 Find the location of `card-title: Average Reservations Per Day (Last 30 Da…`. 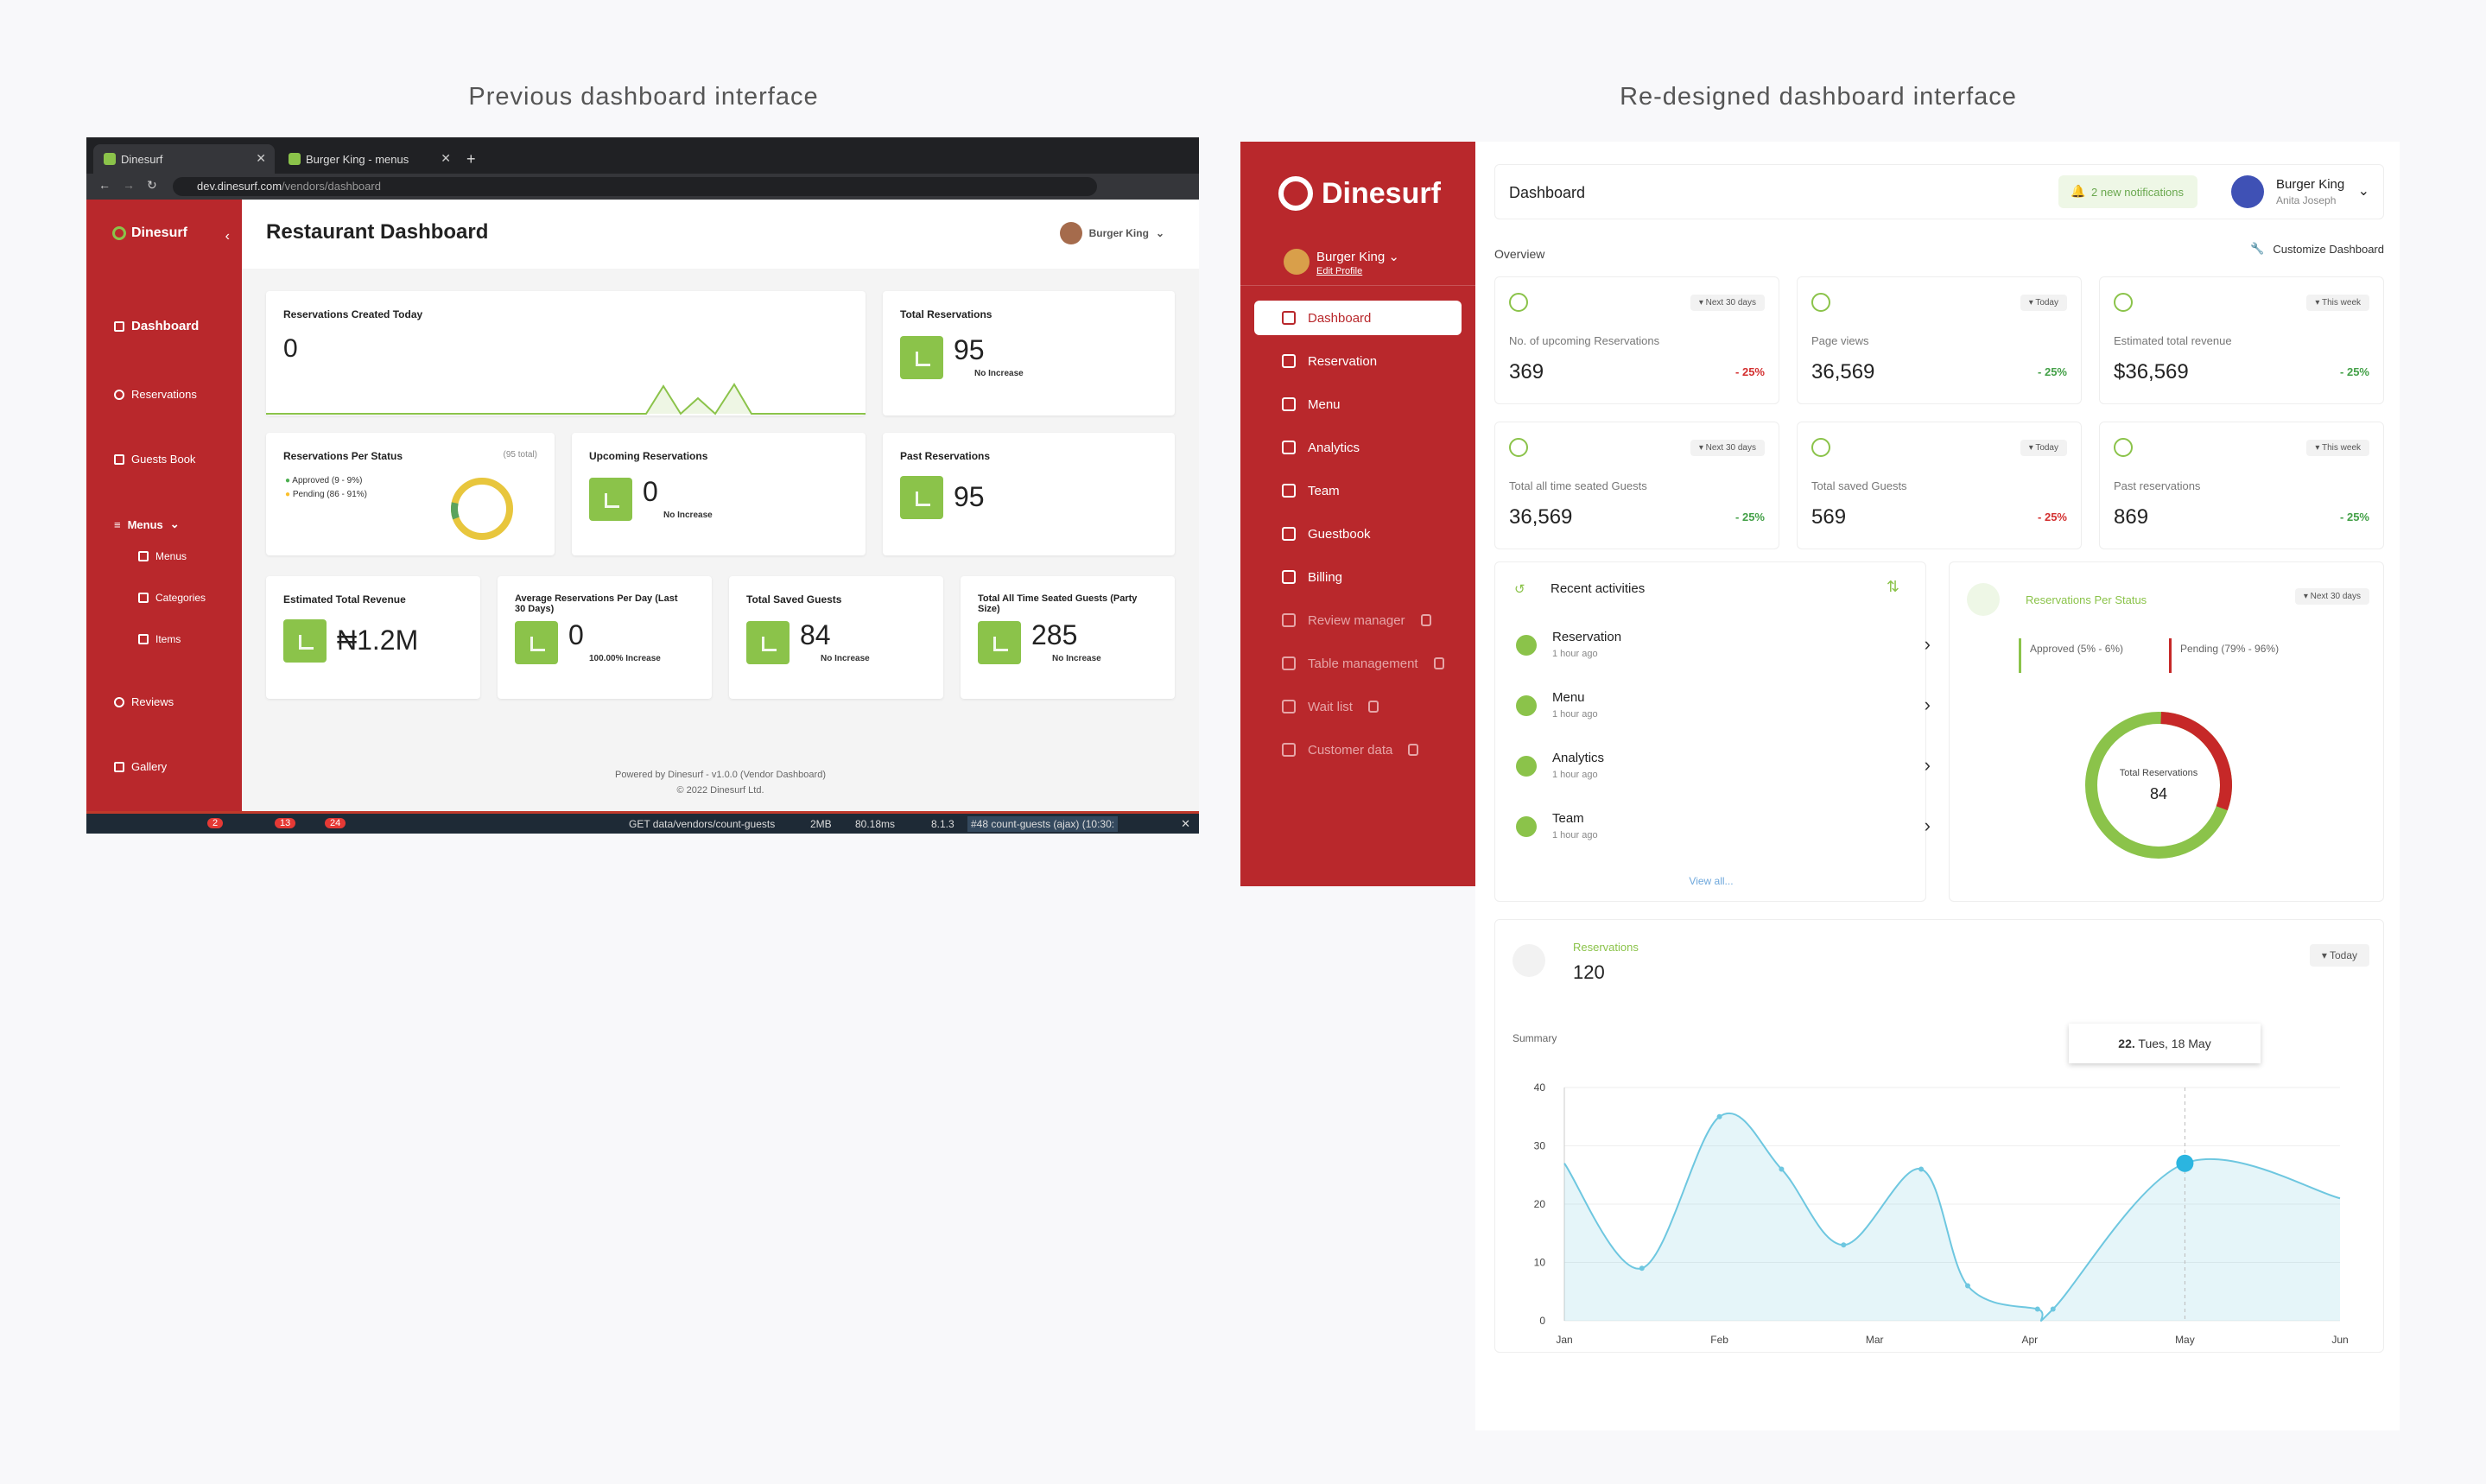

card-title: Average Reservations Per Day (Last 30 Da… is located at coordinates (596, 603).